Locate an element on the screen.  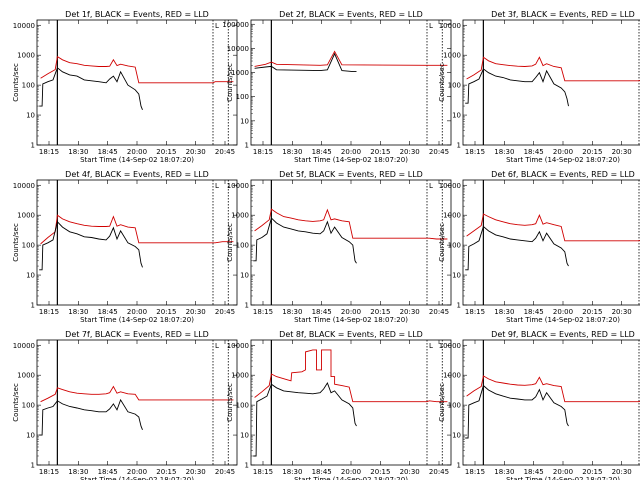
panel-title: Det 3f, BLACK = Events, RED = LLD is located at coordinates (563, 14).